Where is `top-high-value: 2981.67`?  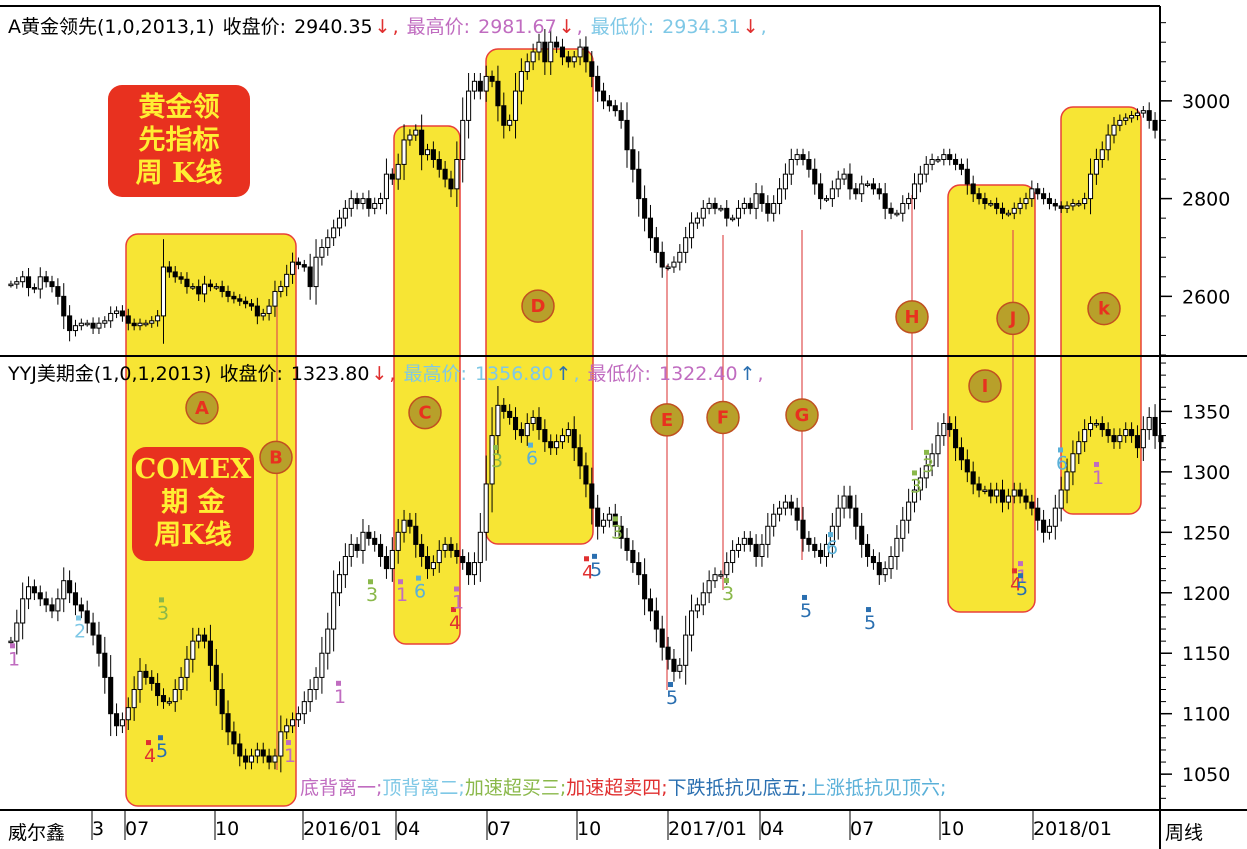
top-high-value: 2981.67 is located at coordinates (517, 27).